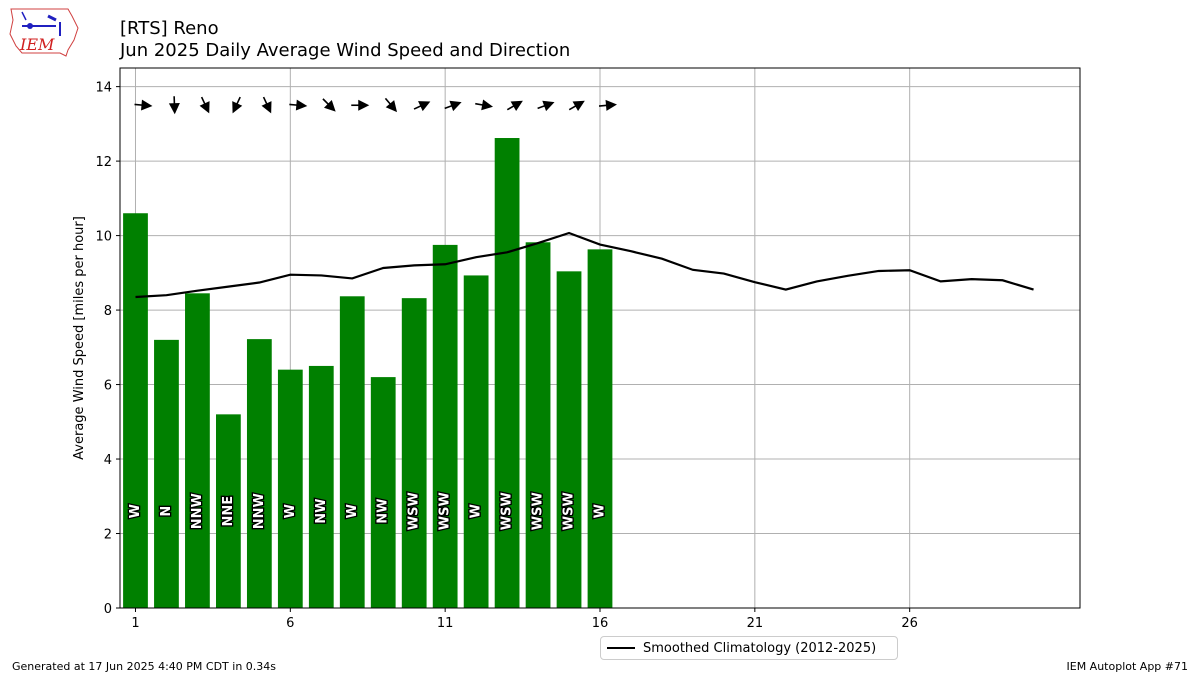 This screenshot has width=1200, height=675. What do you see at coordinates (375, 105) in the screenshot?
I see `wind-arrows` at bounding box center [375, 105].